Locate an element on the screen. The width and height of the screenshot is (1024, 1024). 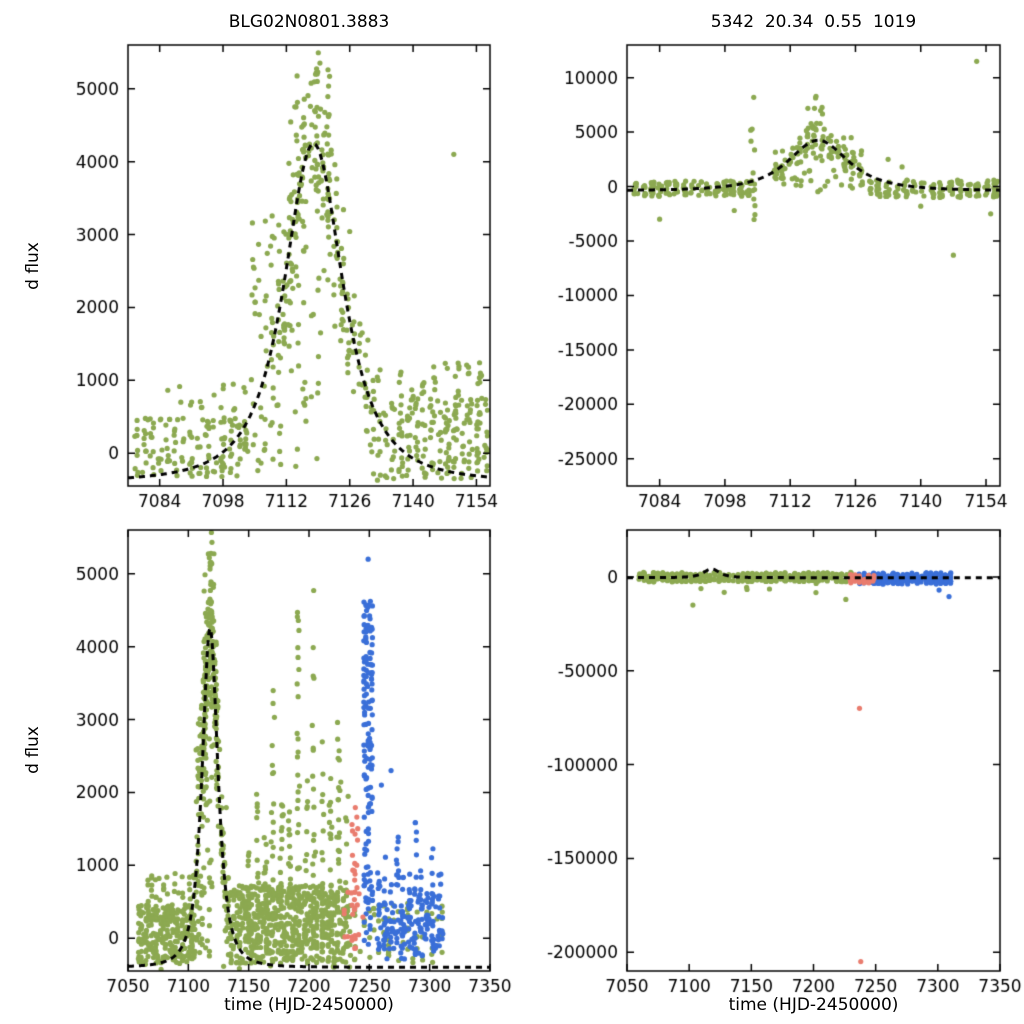
panel3-x-axis-label: time (HJD-2450000) is located at coordinates (309, 1005).